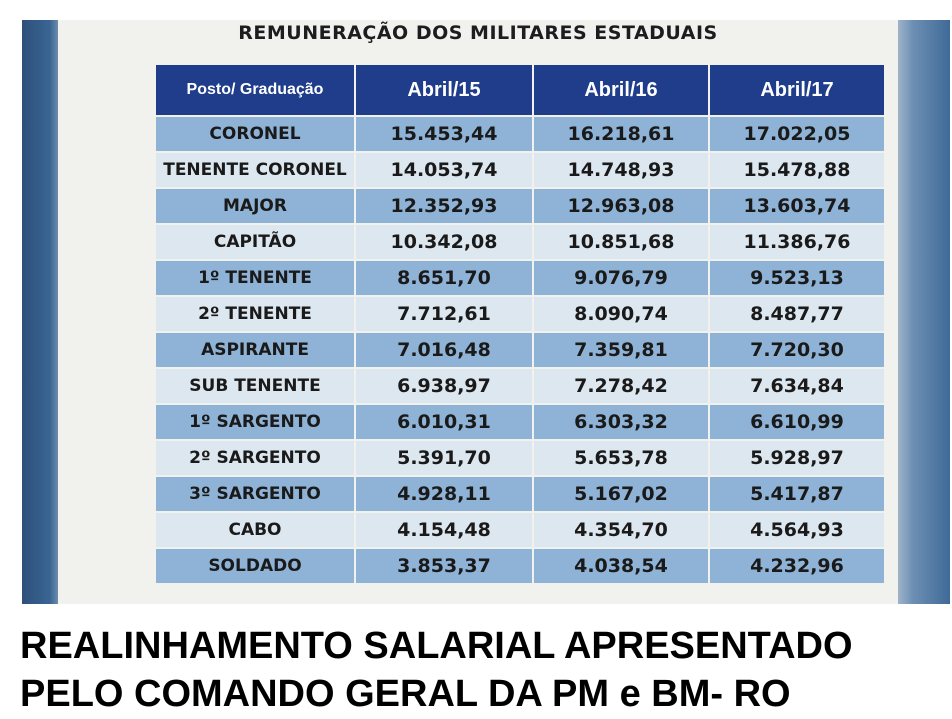 The image size is (952, 719). What do you see at coordinates (798, 277) in the screenshot?
I see `salary-cell: 9.523,13` at bounding box center [798, 277].